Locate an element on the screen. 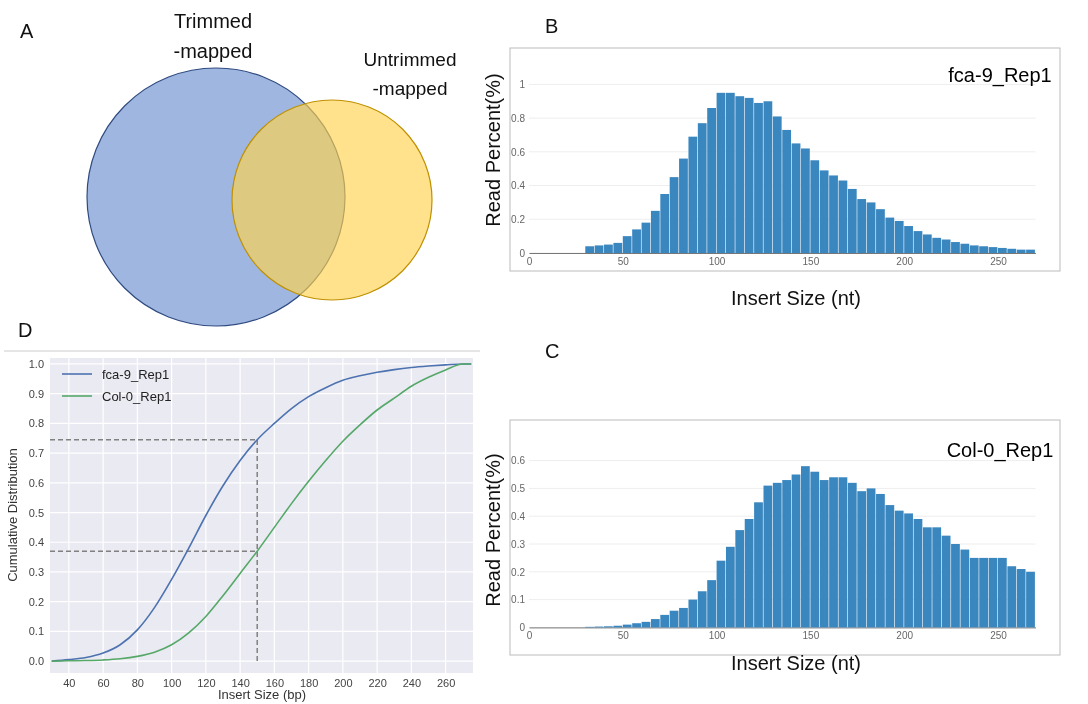  y-tick-label: 1.0 is located at coordinates (36, 363).